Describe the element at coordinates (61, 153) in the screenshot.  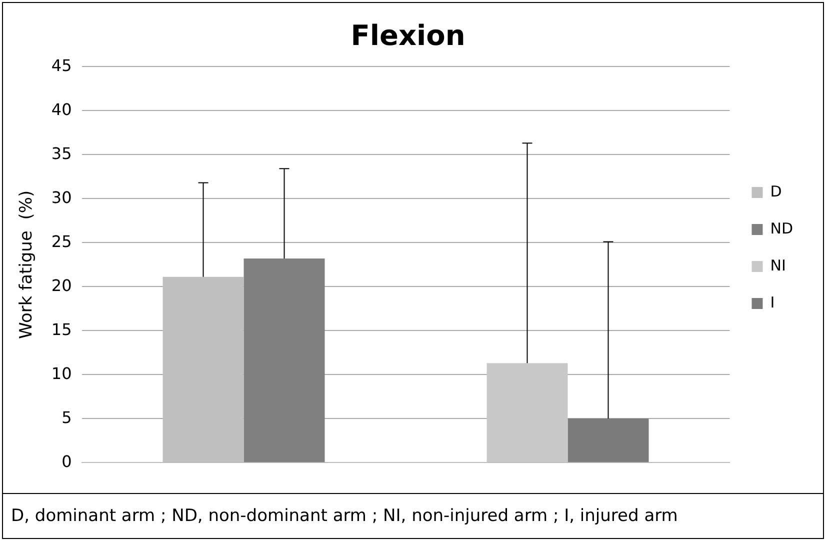
I see `y-tick-label: 35` at that location.